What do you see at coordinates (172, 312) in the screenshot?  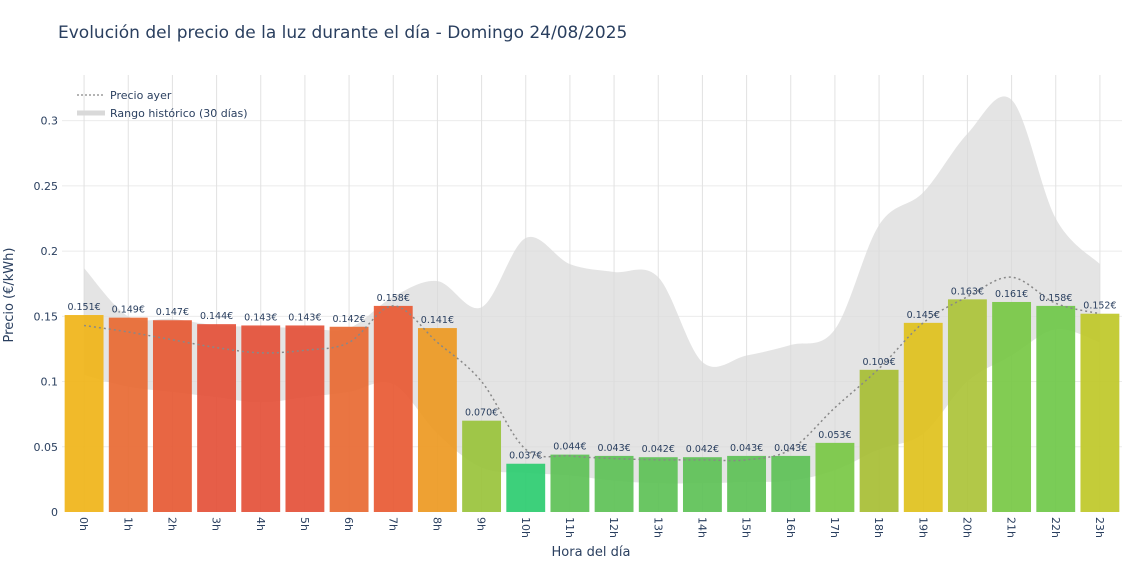 I see `bar-value-label: 0.147€` at bounding box center [172, 312].